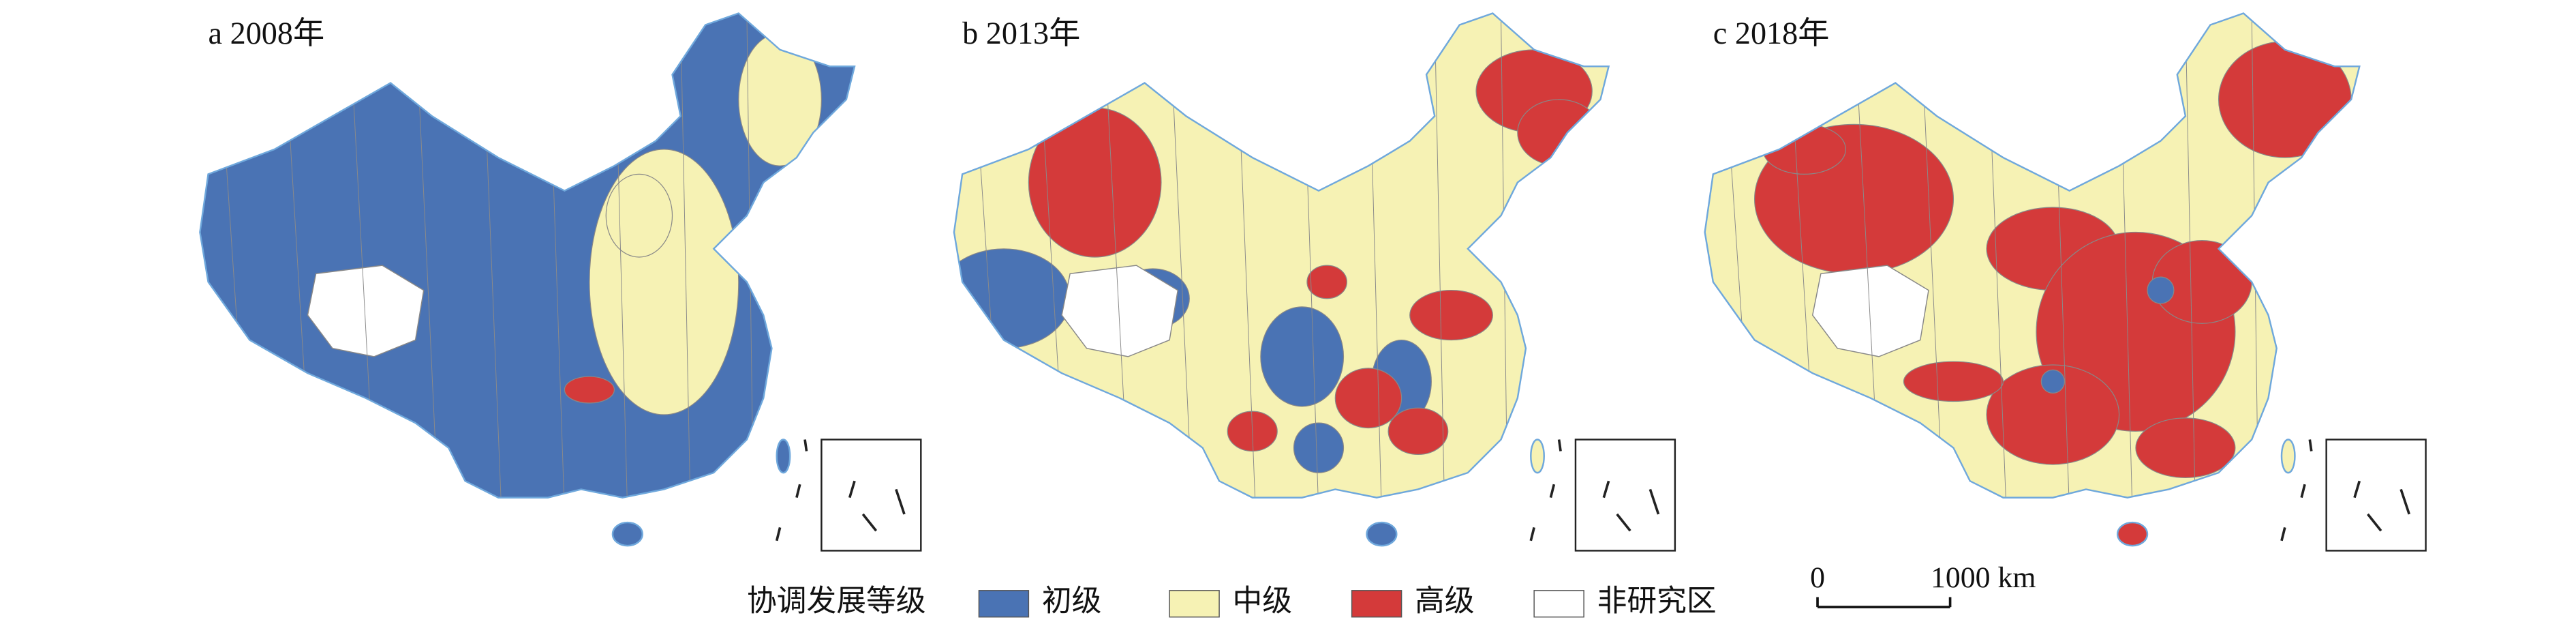 Image resolution: width=2576 pixels, height=622 pixels. What do you see at coordinates (836, 600) in the screenshot?
I see `legend-title: 协调发展等级` at bounding box center [836, 600].